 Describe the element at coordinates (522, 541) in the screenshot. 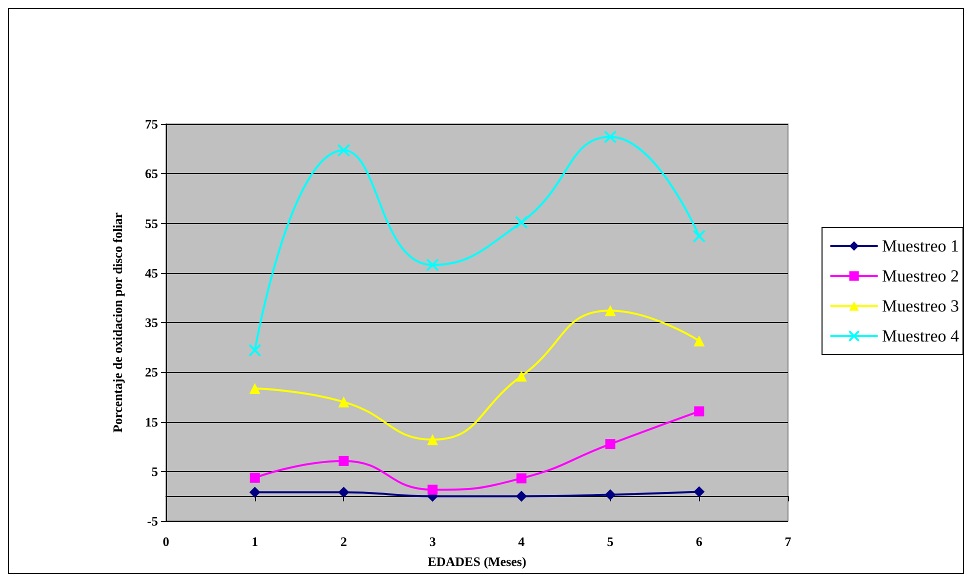

I see `x-tick-label: 4` at that location.